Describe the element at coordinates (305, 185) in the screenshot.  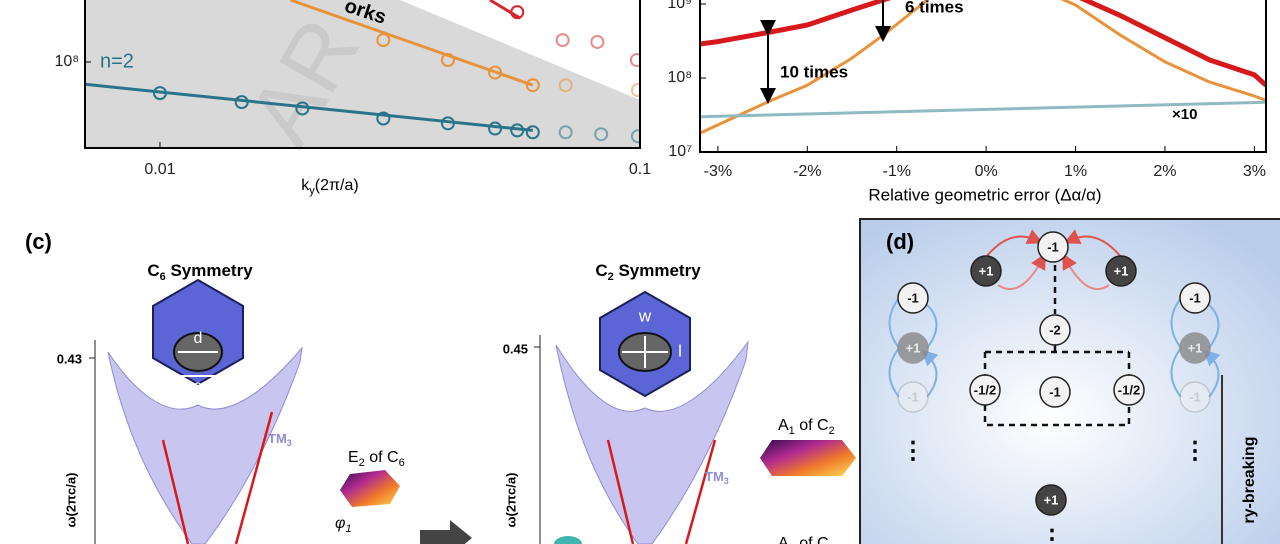
I see `text: k` at that location.